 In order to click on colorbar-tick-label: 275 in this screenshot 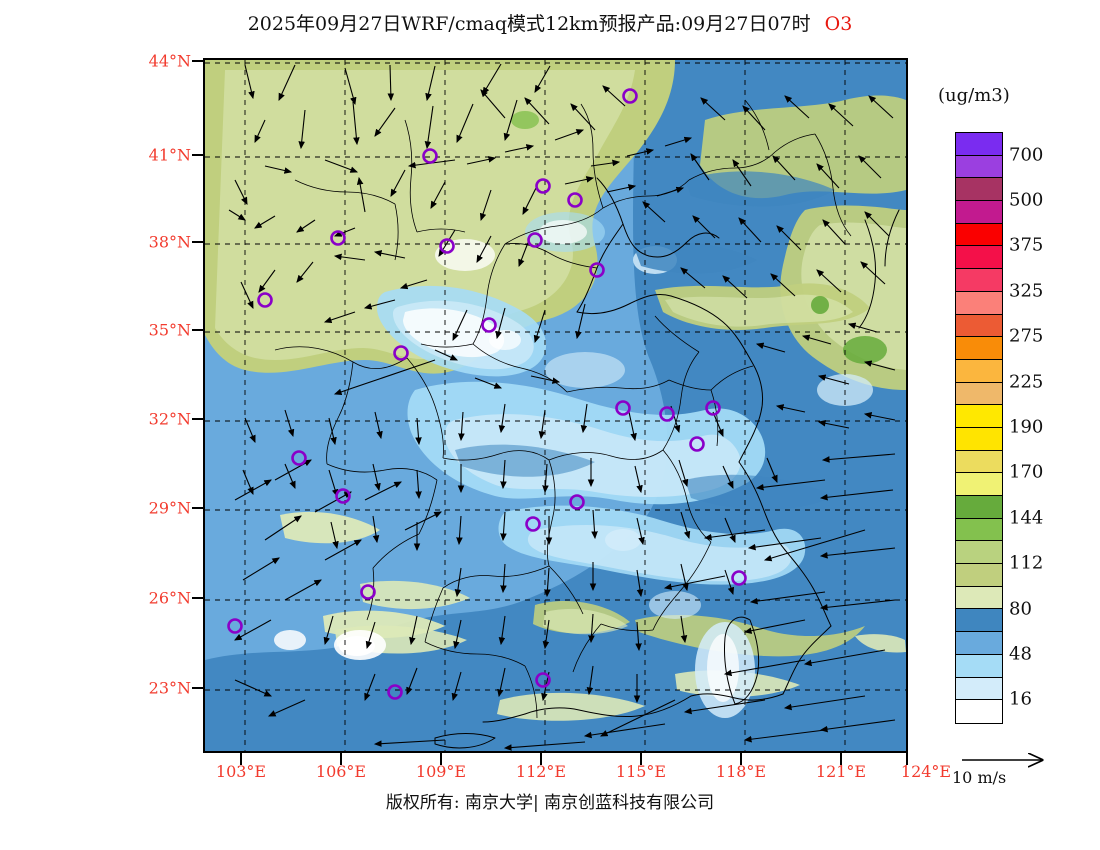, I will do `click(1026, 336)`.